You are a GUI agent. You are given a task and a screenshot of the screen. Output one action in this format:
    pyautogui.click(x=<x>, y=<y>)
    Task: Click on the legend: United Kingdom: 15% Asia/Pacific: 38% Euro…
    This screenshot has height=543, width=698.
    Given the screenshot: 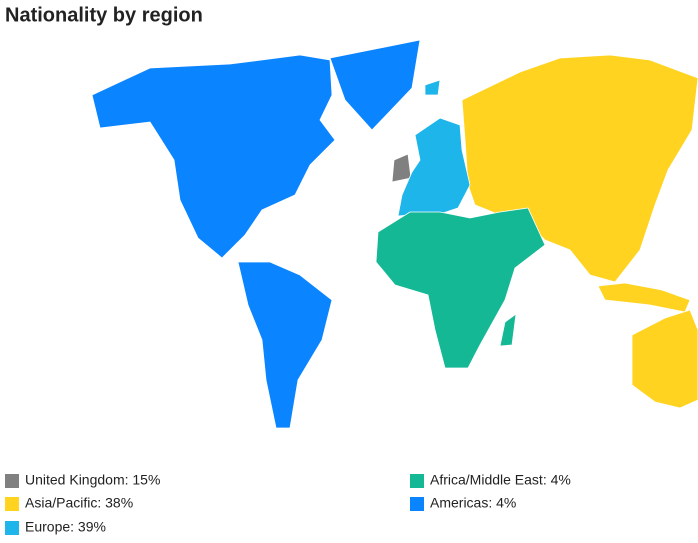 What is the action you would take?
    pyautogui.click(x=288, y=503)
    